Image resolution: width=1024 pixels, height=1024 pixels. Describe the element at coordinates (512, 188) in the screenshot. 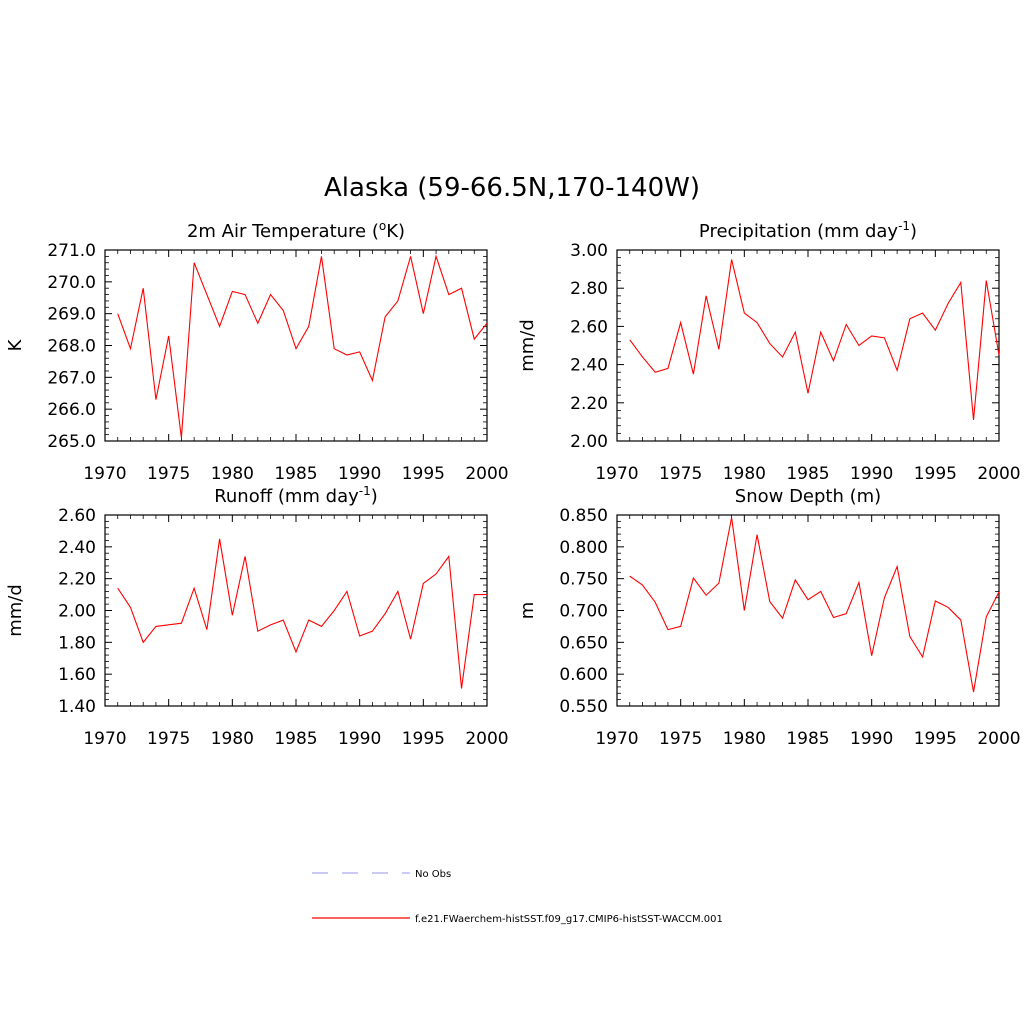

I see `figure-title: Alaska (59-66.5N,170-140W)` at that location.